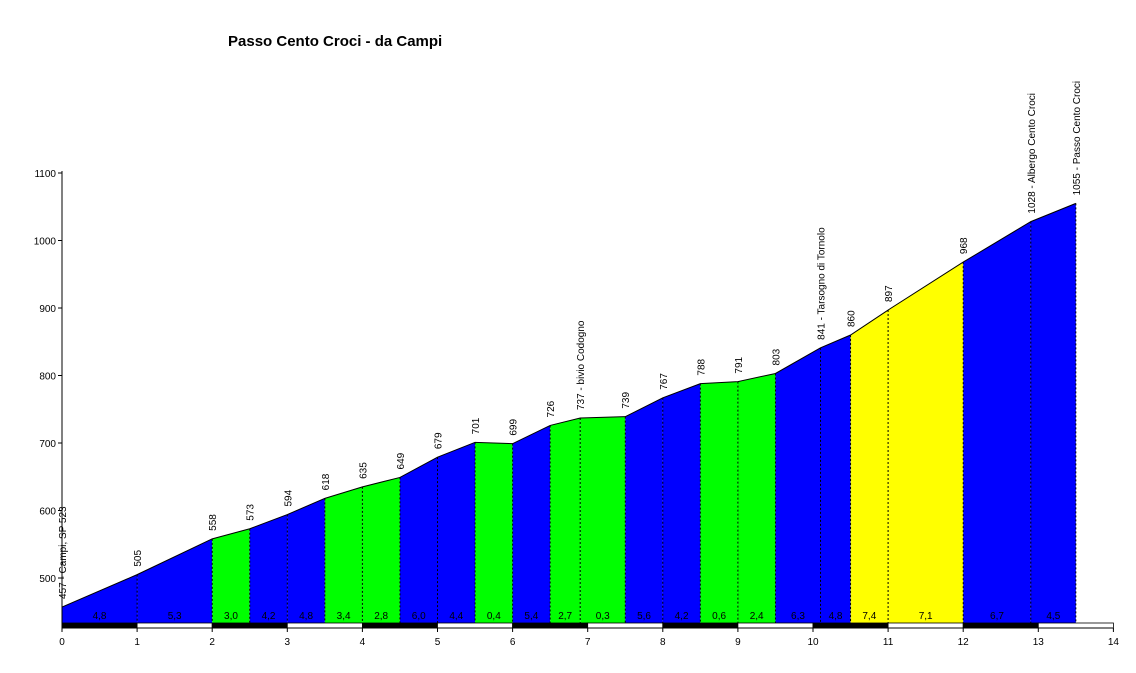 This screenshot has height=673, width=1136. I want to click on gradient-label: 0,3, so click(603, 616).